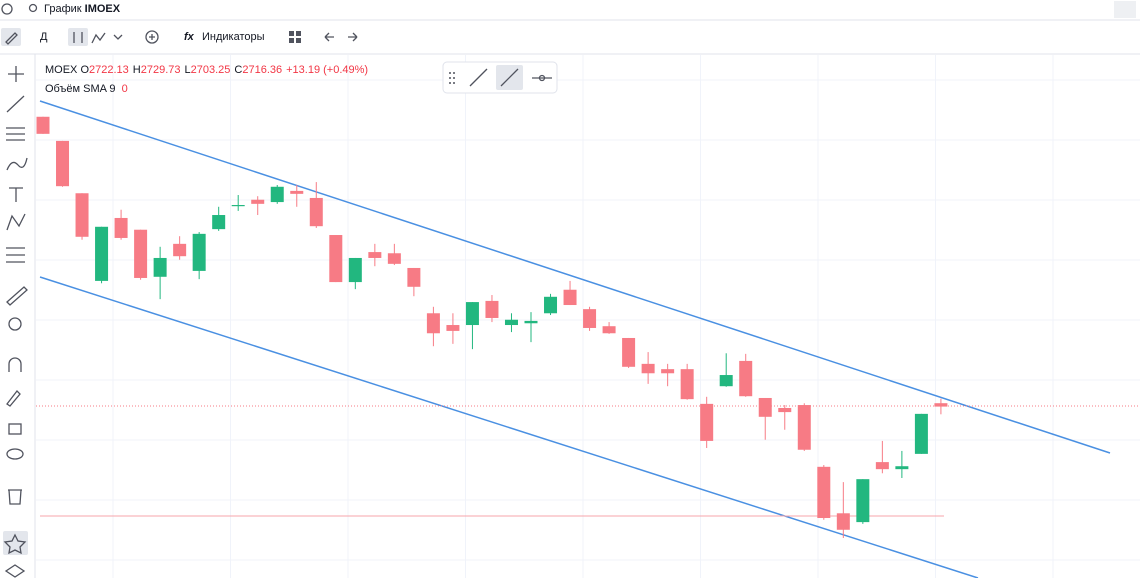 The width and height of the screenshot is (1140, 578). I want to click on brush-tool, so click(17, 164).